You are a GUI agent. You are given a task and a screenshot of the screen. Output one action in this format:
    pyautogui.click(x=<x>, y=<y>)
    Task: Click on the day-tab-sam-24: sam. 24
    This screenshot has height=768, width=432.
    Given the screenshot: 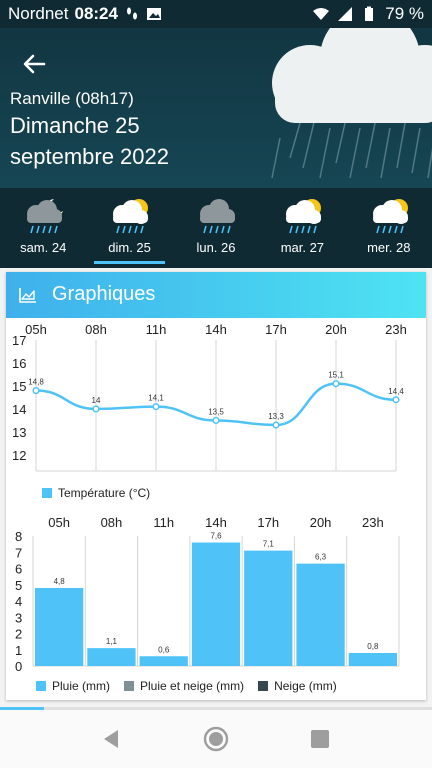 What is the action you would take?
    pyautogui.click(x=43, y=228)
    